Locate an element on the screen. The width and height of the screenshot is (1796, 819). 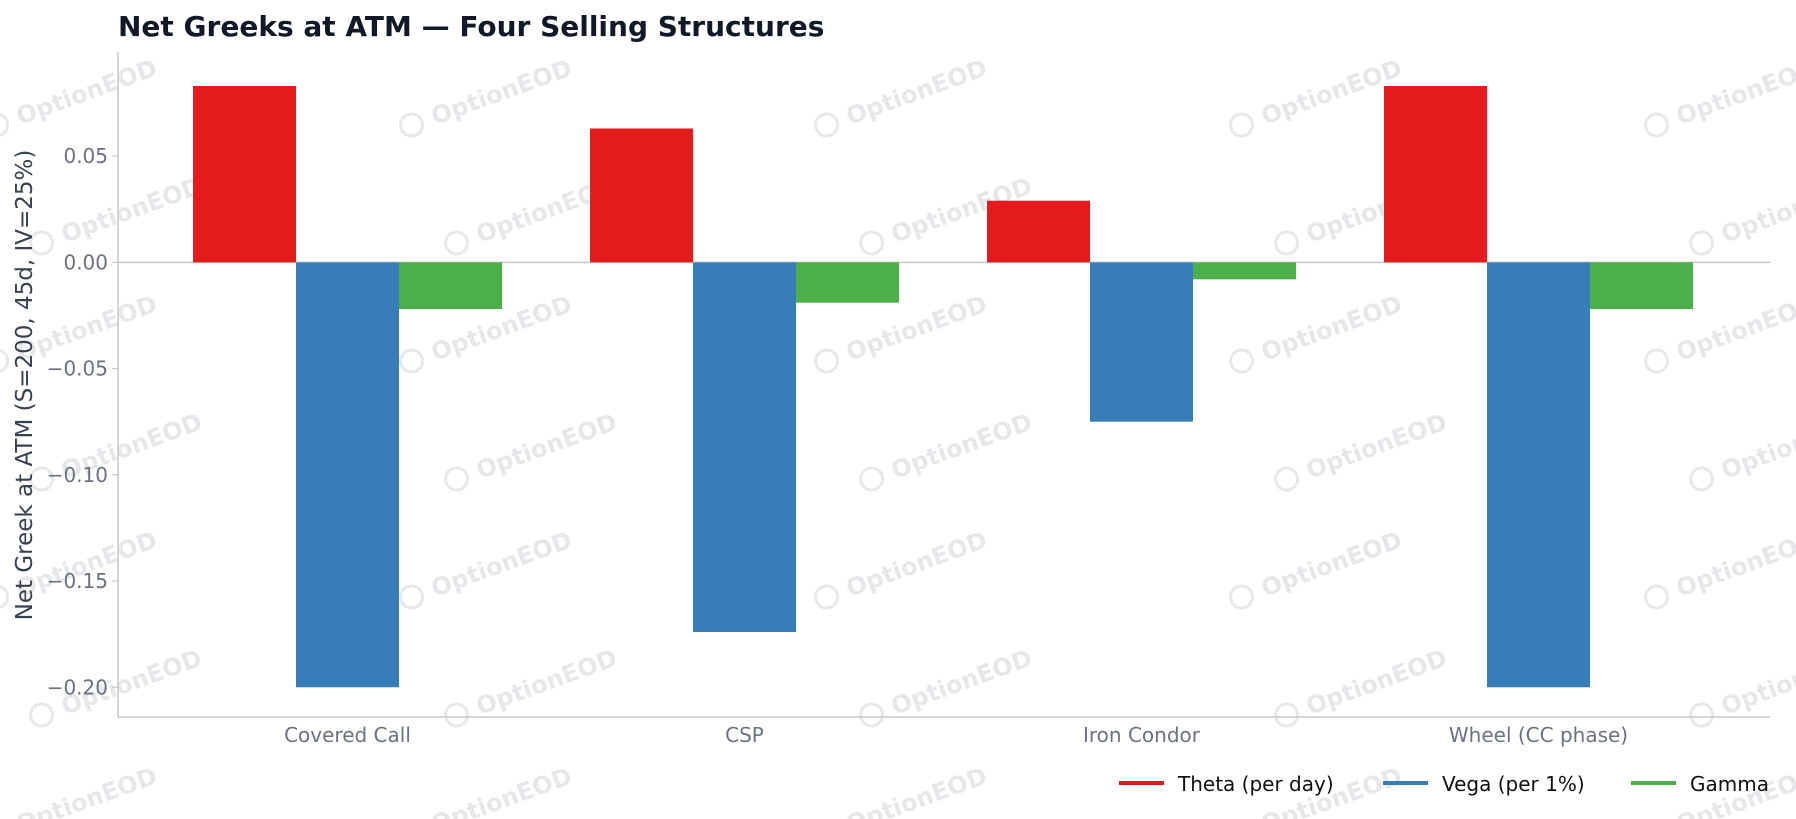
bar-iron-condor-gamma is located at coordinates (1244, 271).